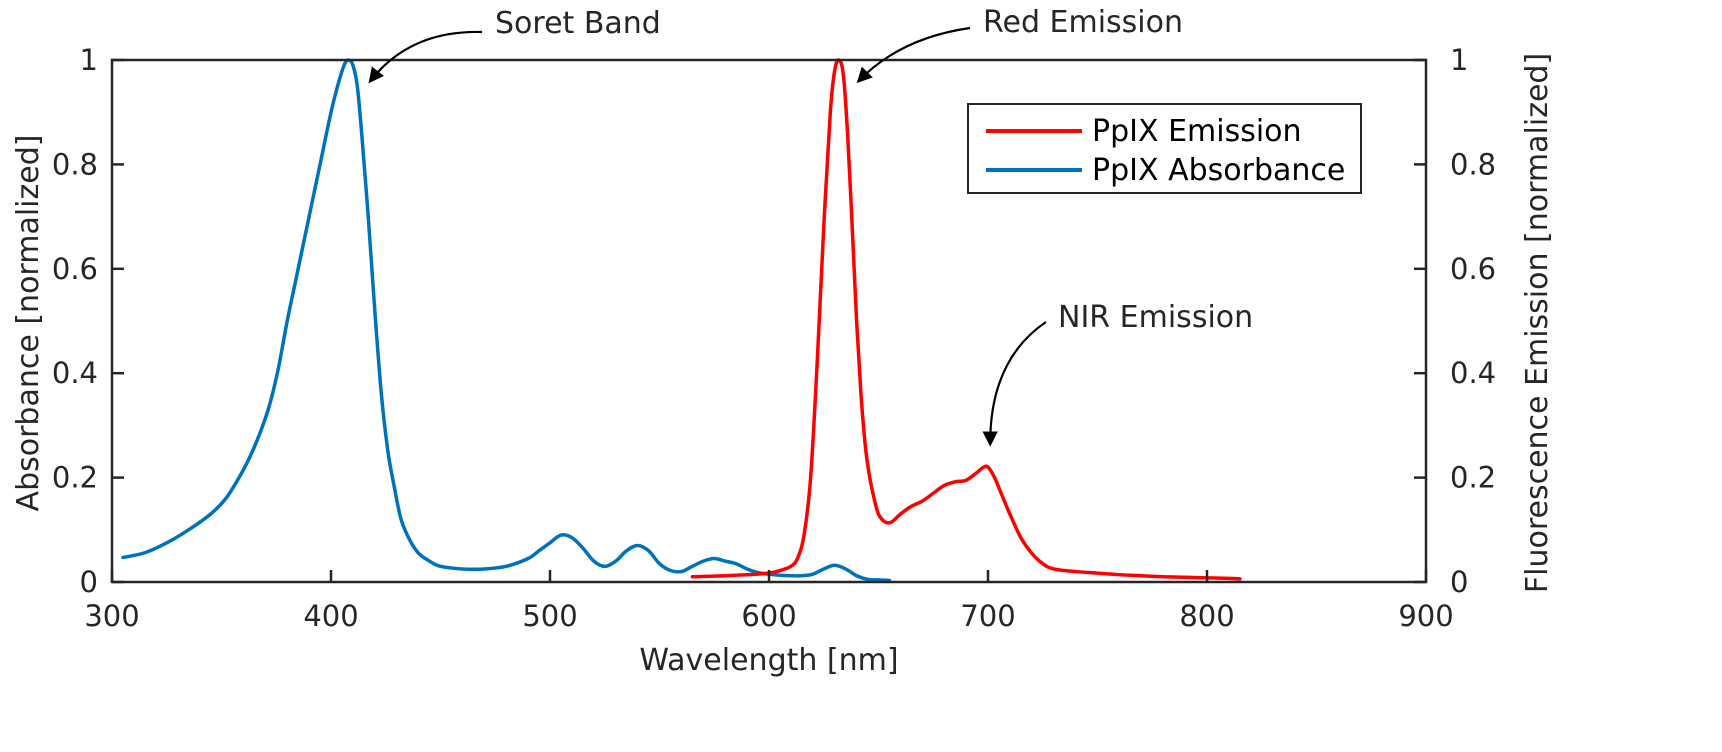 The height and width of the screenshot is (752, 1722). I want to click on annotation-red-emission: Red Emission, so click(1083, 22).